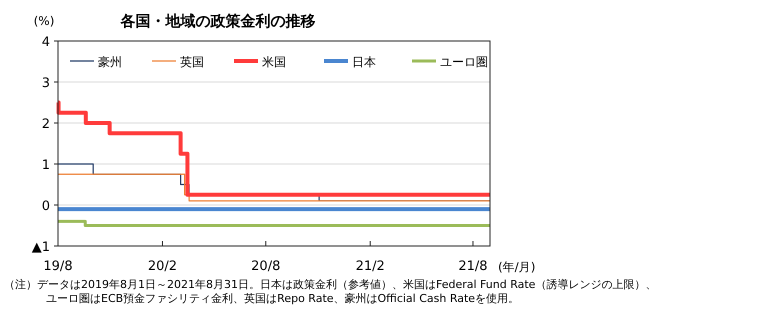  I want to click on y-tick-label: 2, so click(46, 124).